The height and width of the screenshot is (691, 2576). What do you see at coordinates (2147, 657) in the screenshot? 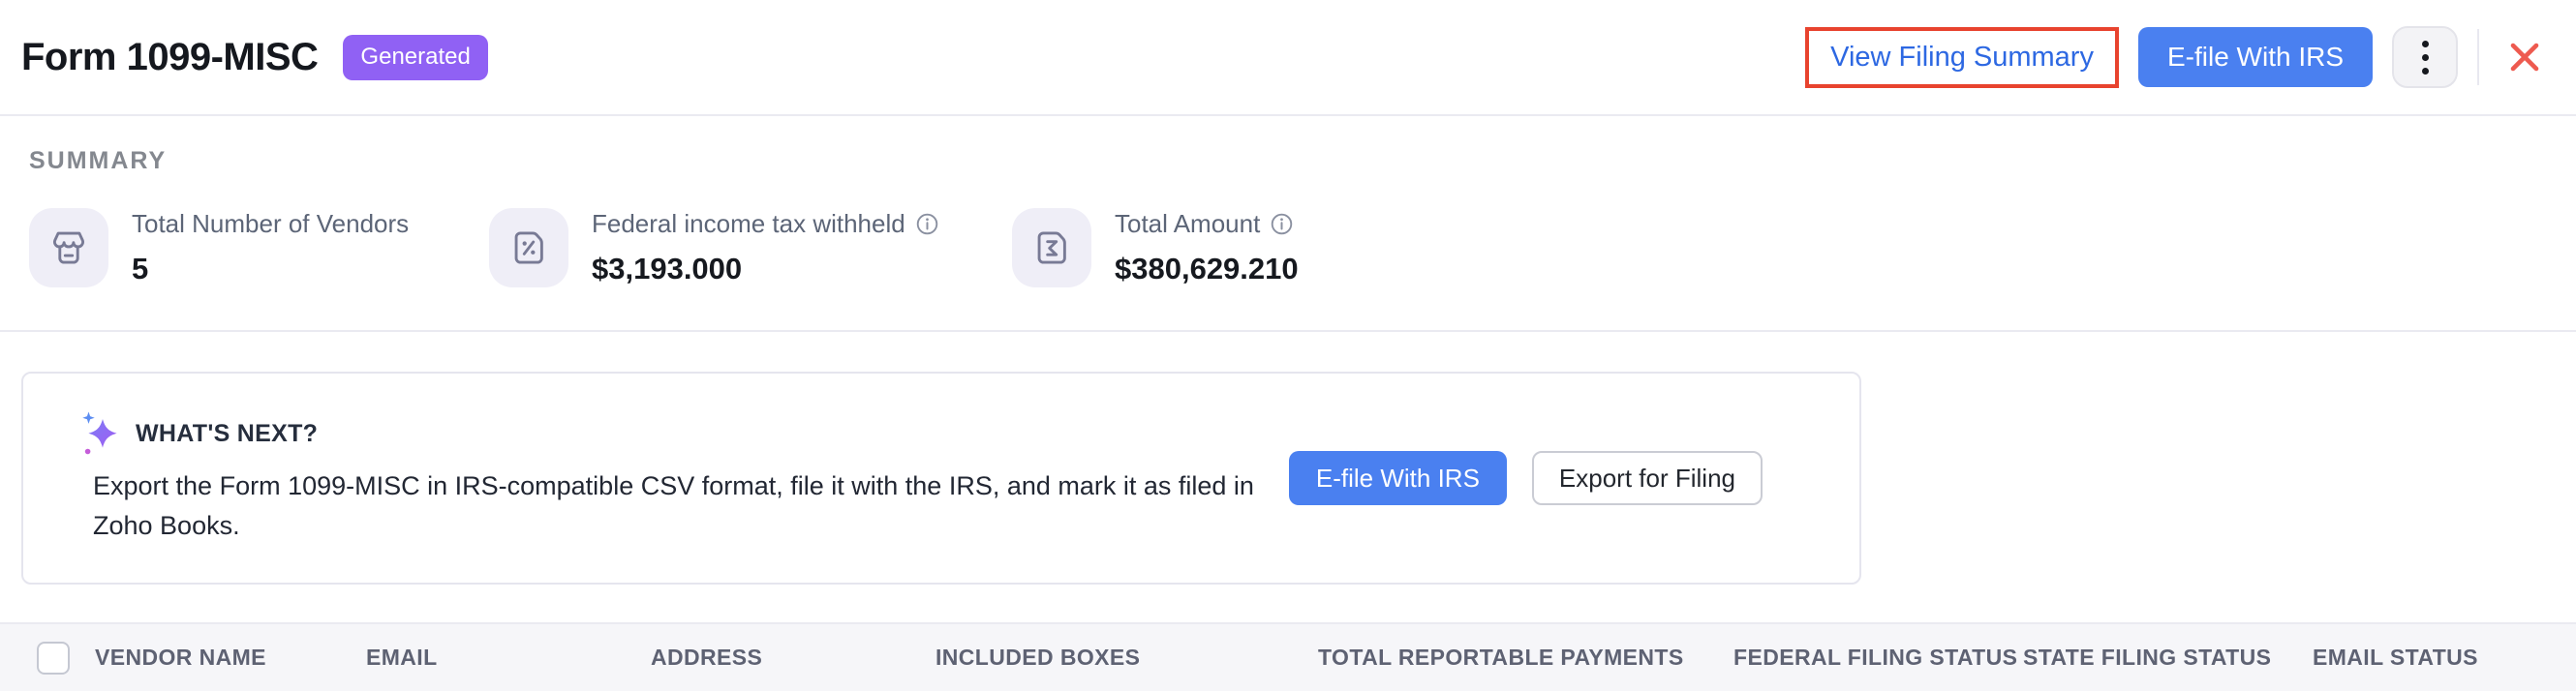
I see `column-header-state-filing-status: STATE FILING STATUS` at bounding box center [2147, 657].